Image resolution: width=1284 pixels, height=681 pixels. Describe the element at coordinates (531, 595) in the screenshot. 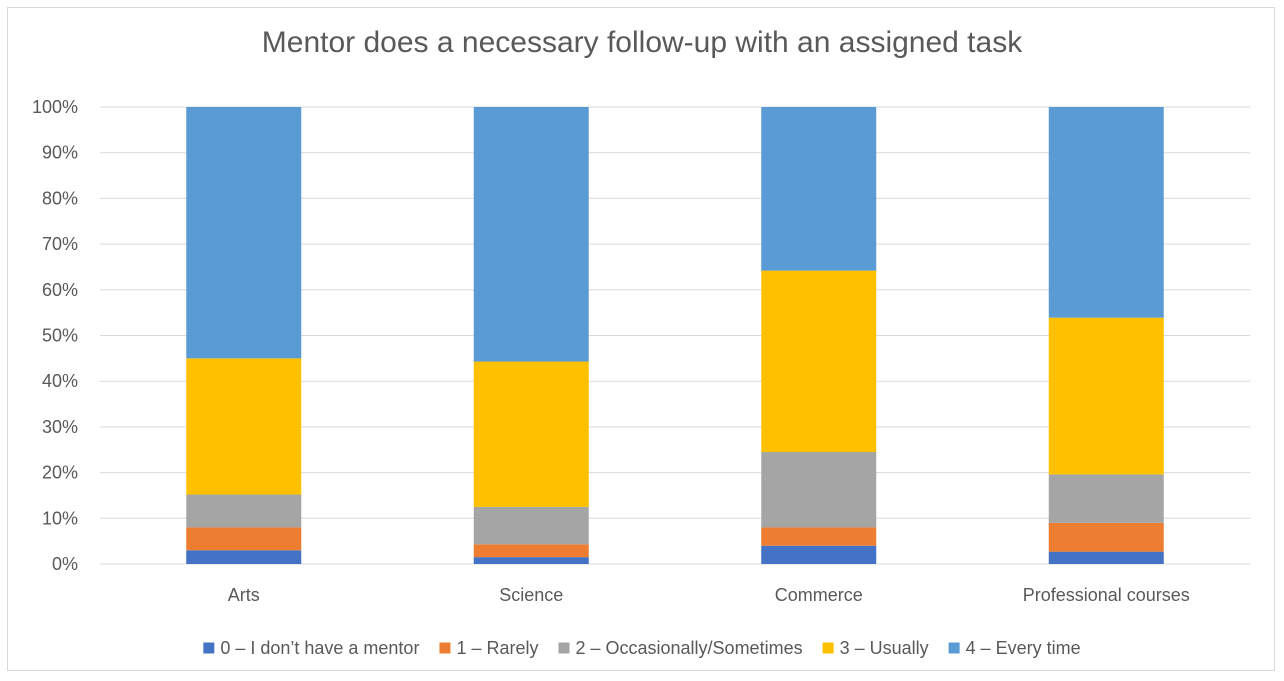

I see `x-tick-label: Science` at that location.